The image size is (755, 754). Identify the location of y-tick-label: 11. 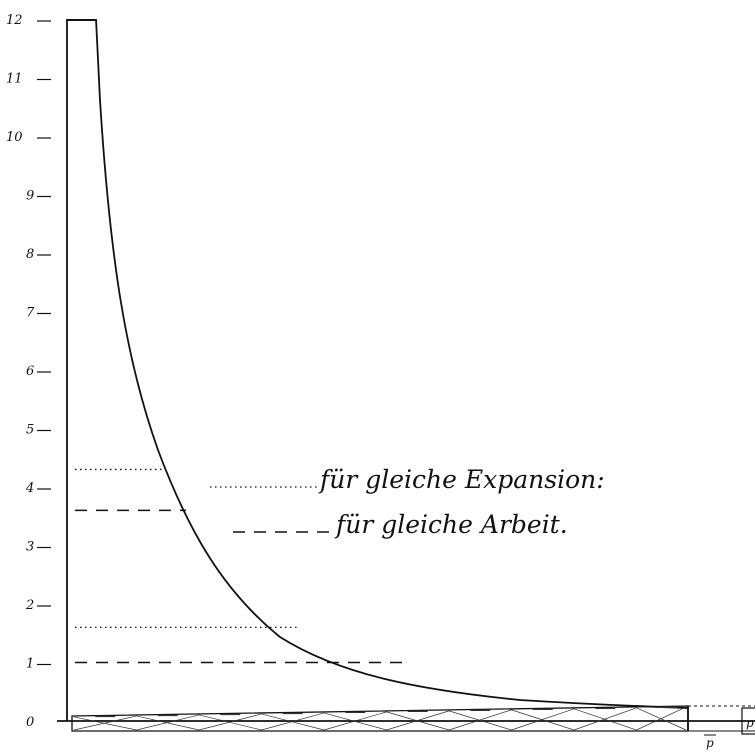
(14, 79).